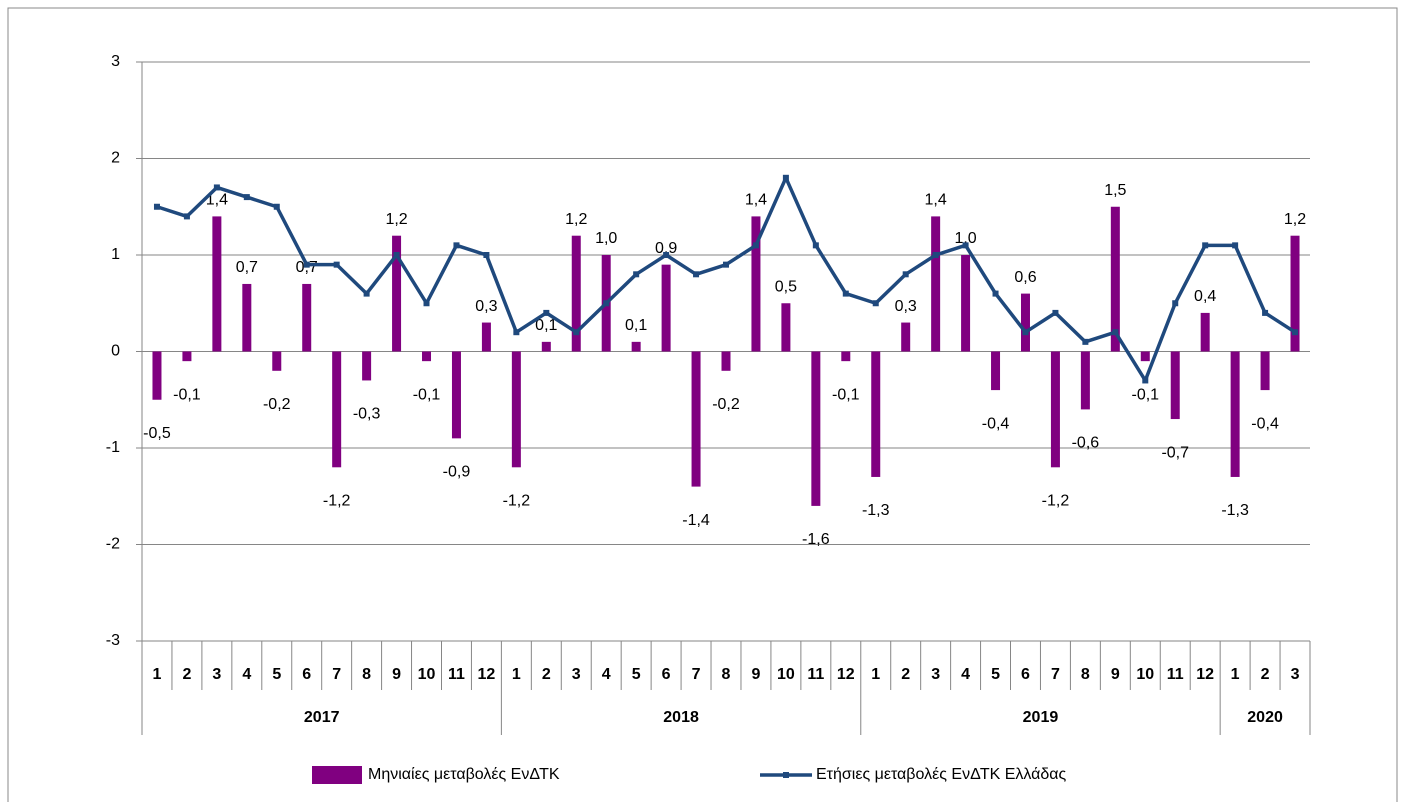  I want to click on data-label: -0,3, so click(367, 414).